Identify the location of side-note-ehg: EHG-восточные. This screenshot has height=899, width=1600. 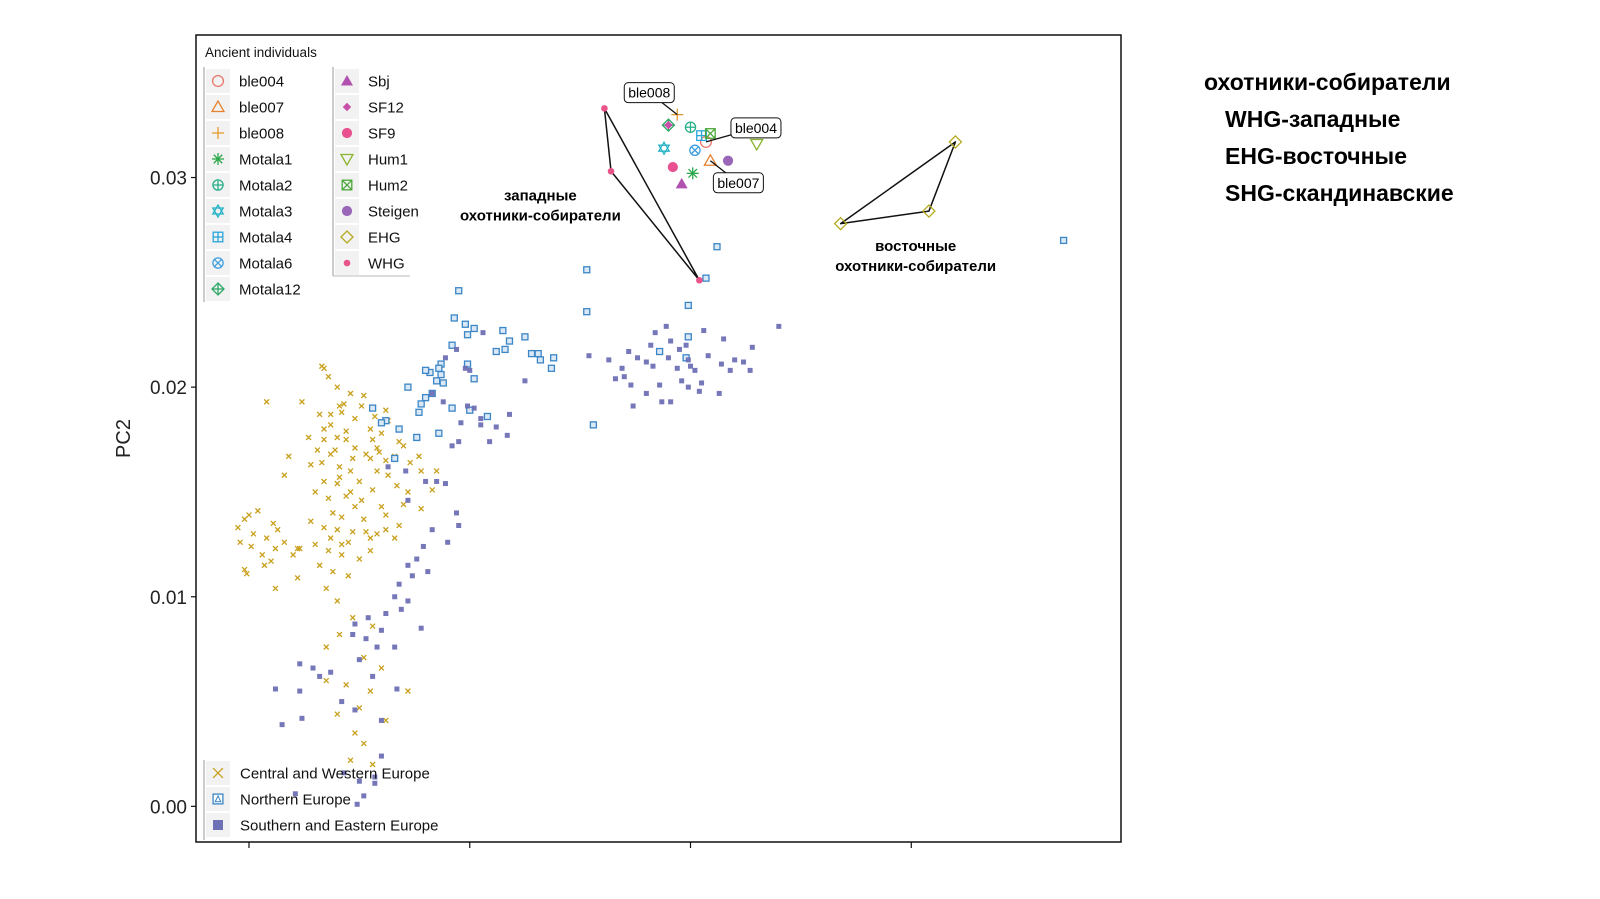
(1316, 156).